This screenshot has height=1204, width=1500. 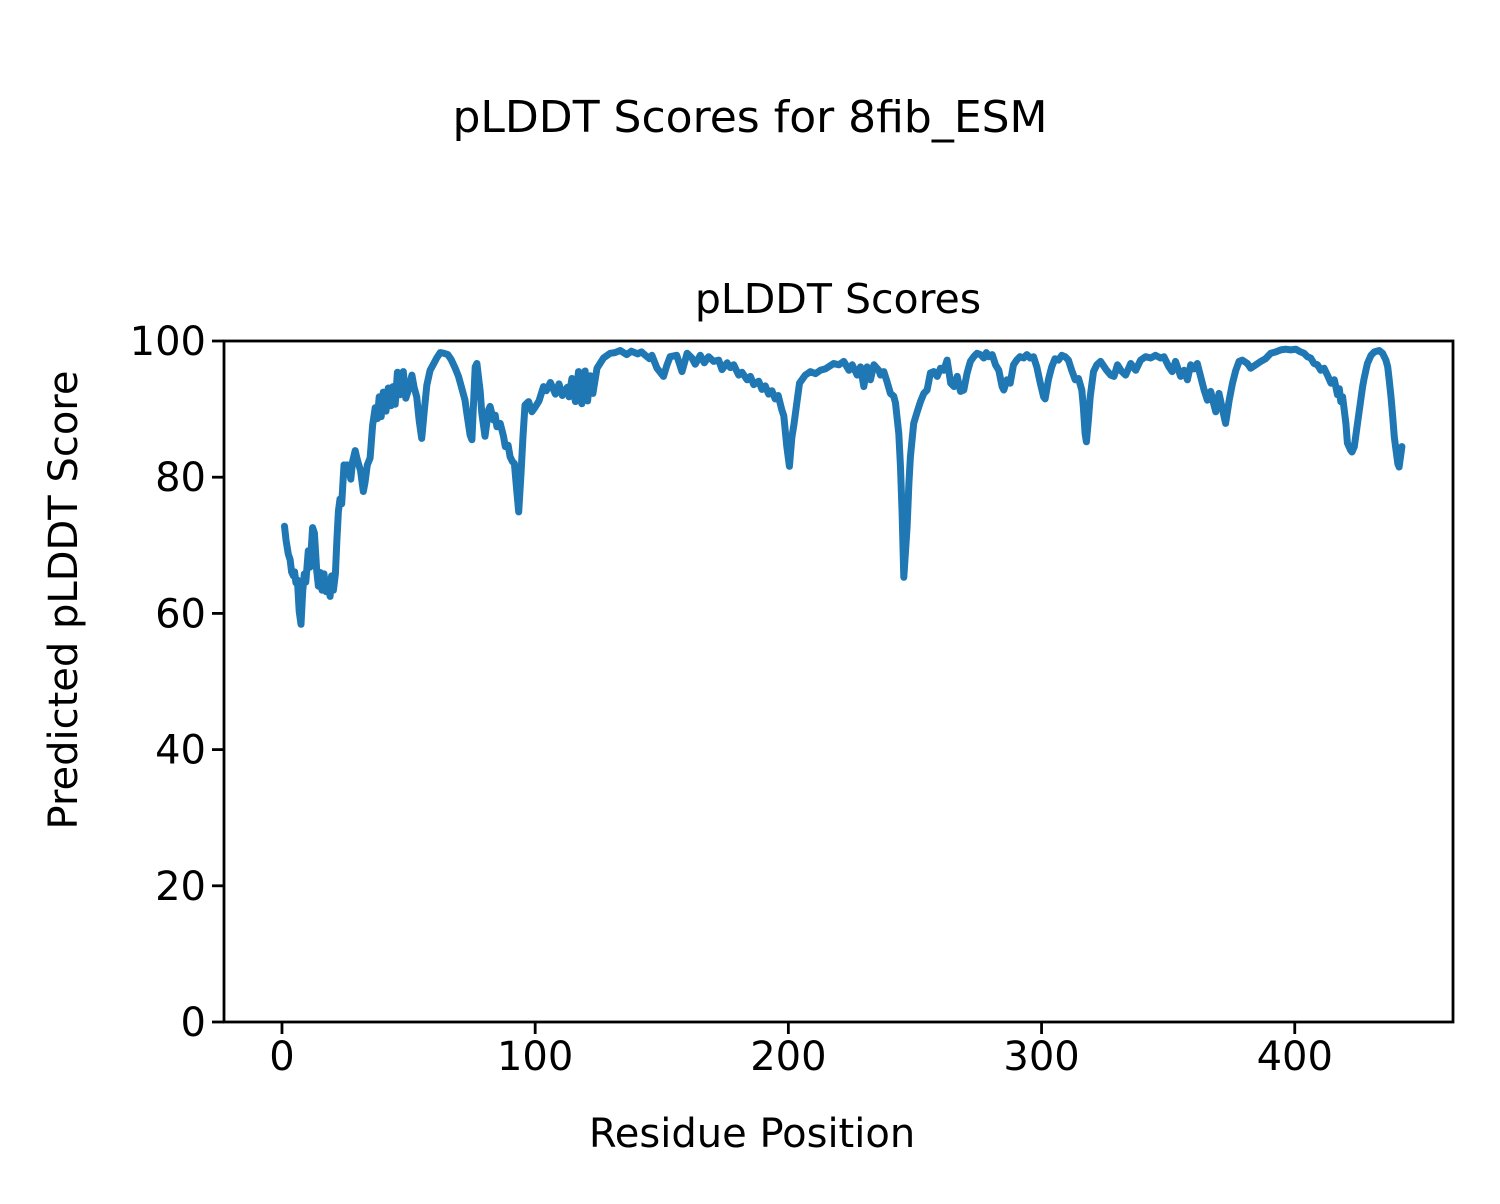 What do you see at coordinates (752, 1134) in the screenshot?
I see `x-axis-label: Residue Position` at bounding box center [752, 1134].